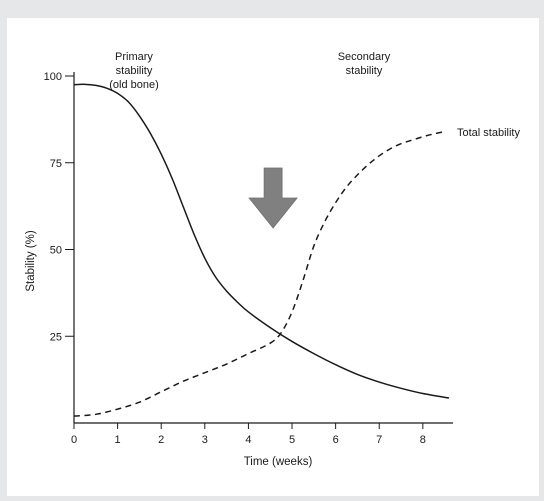 The image size is (544, 501). I want to click on x-tick-label: 0, so click(74, 440).